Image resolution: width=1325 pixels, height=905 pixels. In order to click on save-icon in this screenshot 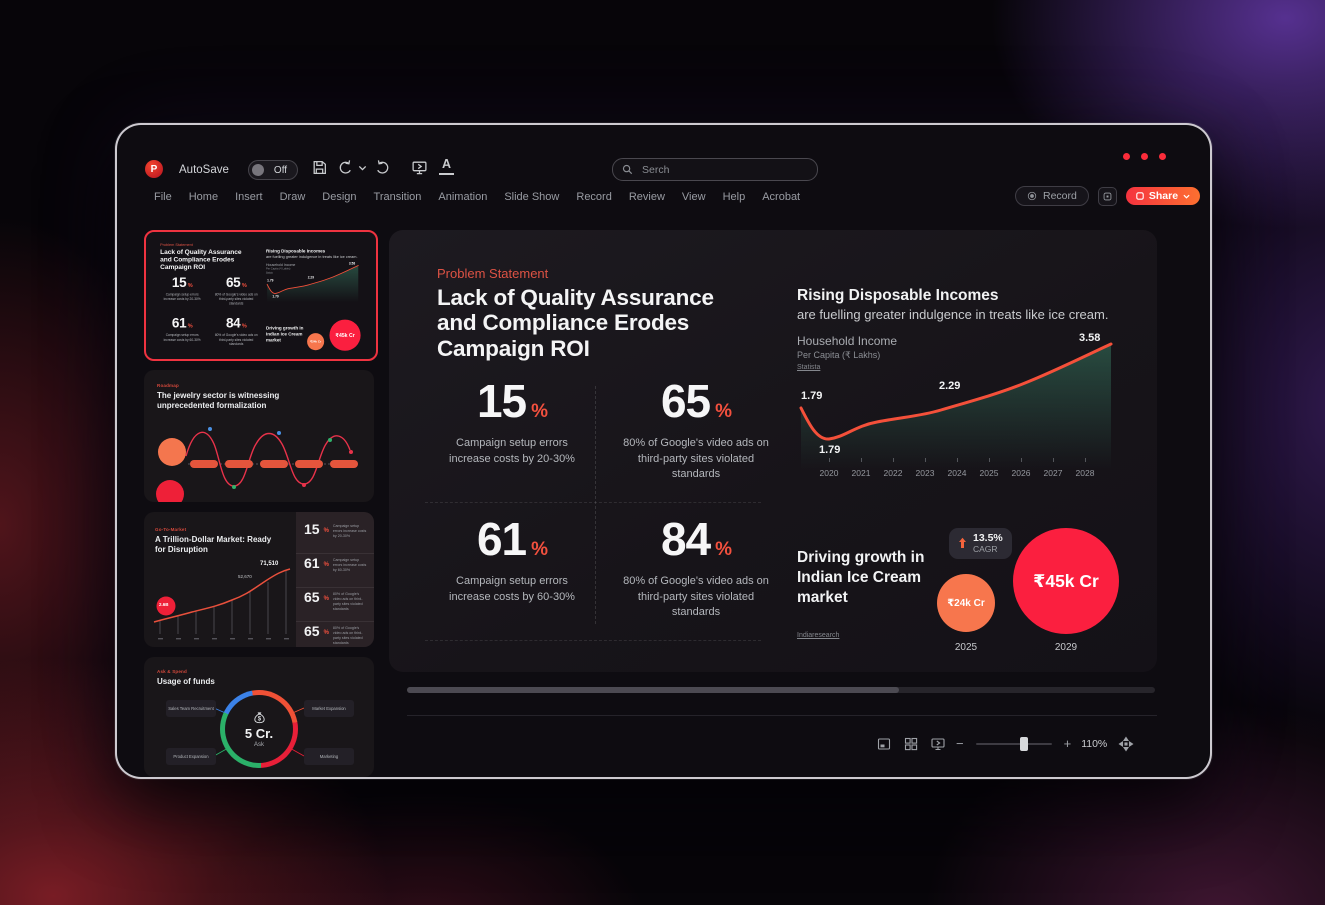, I will do `click(319, 167)`.